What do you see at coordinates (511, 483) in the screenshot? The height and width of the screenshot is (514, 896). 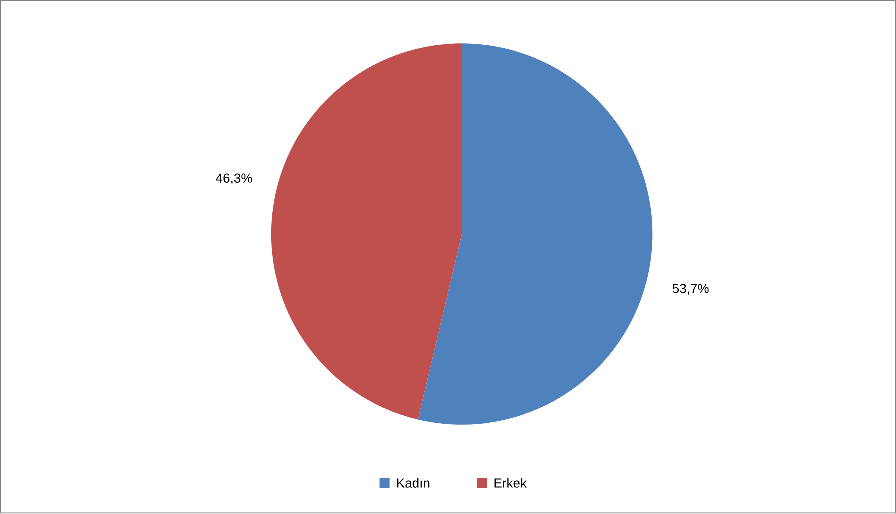 I see `legend-label: Erkek` at bounding box center [511, 483].